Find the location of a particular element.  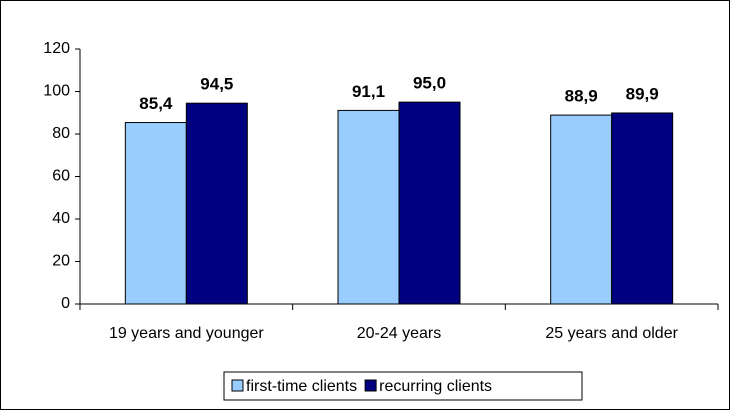

legend: first-time clients recurring clients is located at coordinates (403, 386).